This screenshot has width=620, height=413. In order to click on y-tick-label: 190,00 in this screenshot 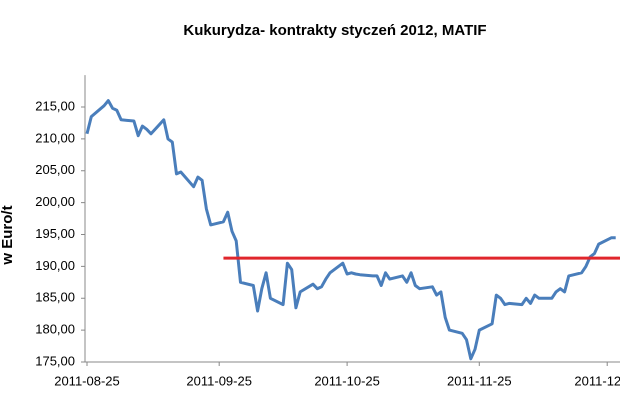, I will do `click(55, 265)`.